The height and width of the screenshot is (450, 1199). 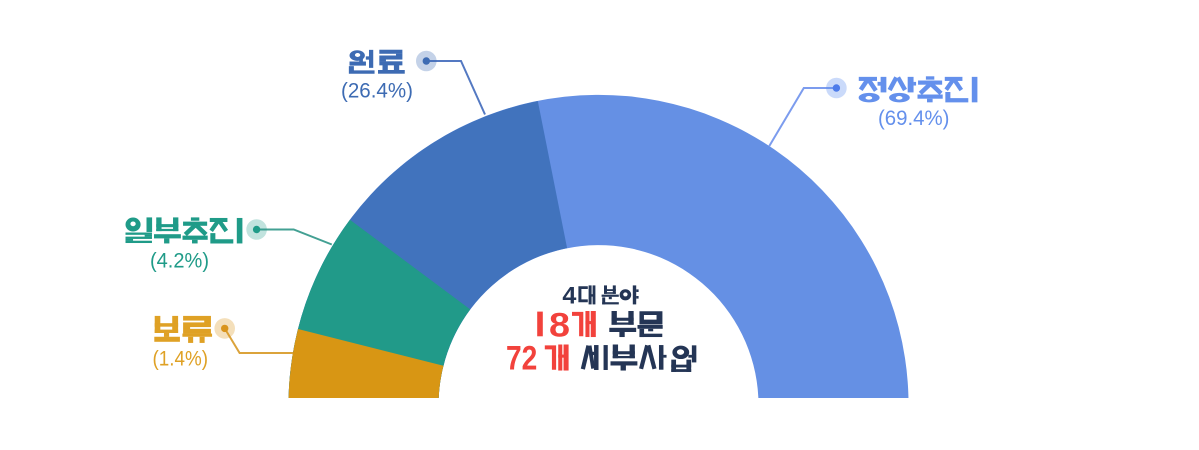 What do you see at coordinates (569, 296) in the screenshot?
I see `svg-text: 4` at bounding box center [569, 296].